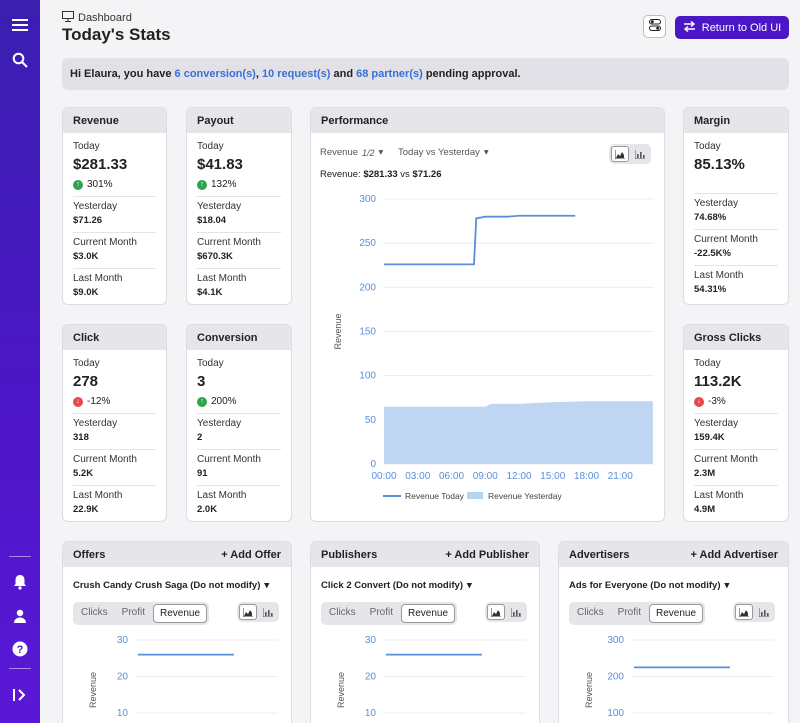 The height and width of the screenshot is (723, 800). I want to click on advertiser-select-label: Ads for Everyone (Do not modify), so click(645, 585).